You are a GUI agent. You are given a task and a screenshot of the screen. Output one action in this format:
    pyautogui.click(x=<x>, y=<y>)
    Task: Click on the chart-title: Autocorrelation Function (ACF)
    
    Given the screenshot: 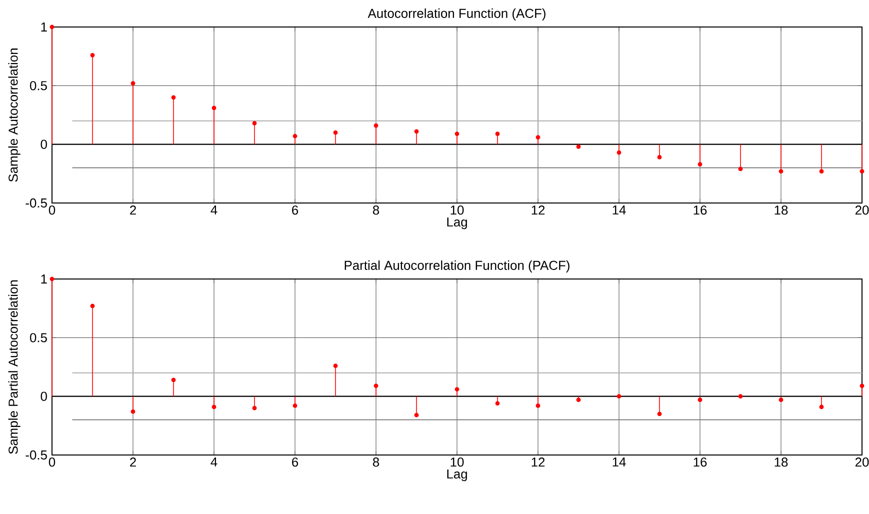 What is the action you would take?
    pyautogui.click(x=457, y=14)
    